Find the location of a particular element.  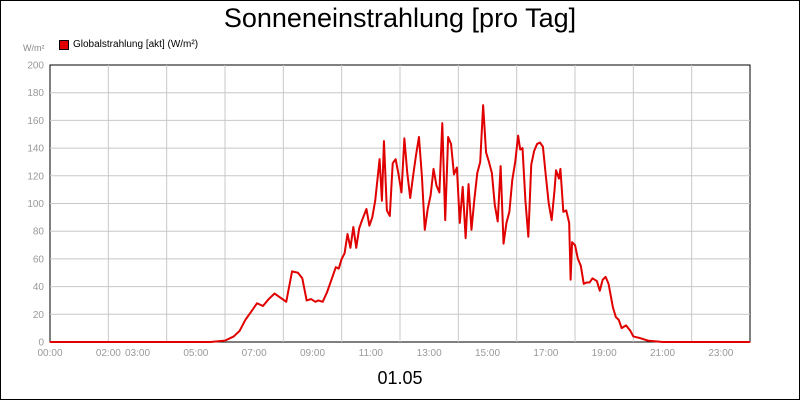

legend-label: Globalstrahlung [akt] (W/m²) is located at coordinates (136, 44).